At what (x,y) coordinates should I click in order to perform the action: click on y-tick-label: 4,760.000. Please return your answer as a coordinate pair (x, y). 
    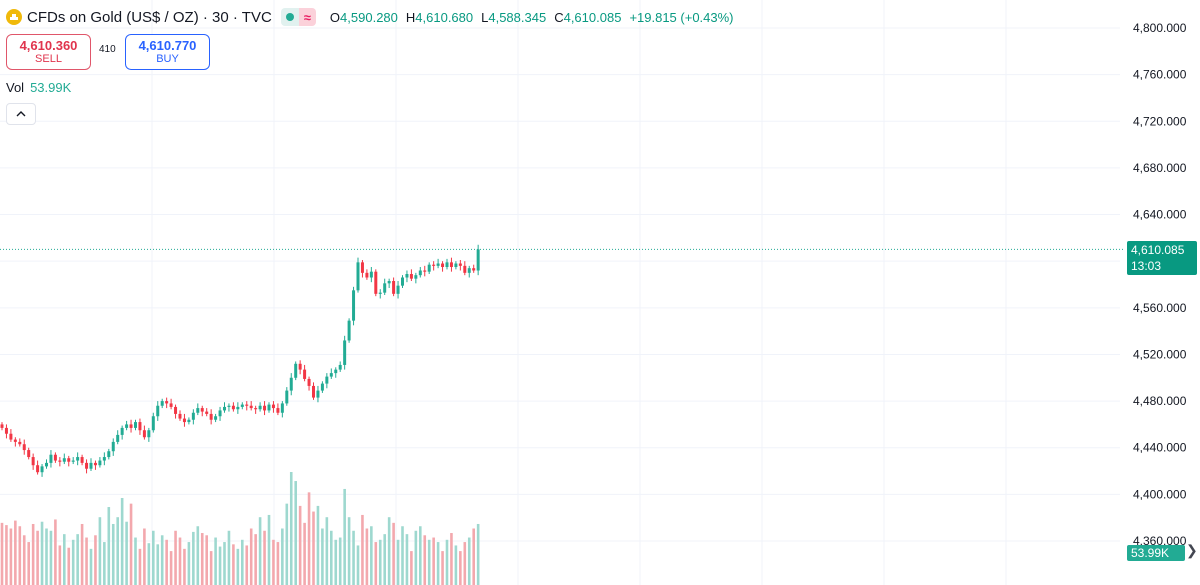
    Looking at the image, I should click on (1160, 75).